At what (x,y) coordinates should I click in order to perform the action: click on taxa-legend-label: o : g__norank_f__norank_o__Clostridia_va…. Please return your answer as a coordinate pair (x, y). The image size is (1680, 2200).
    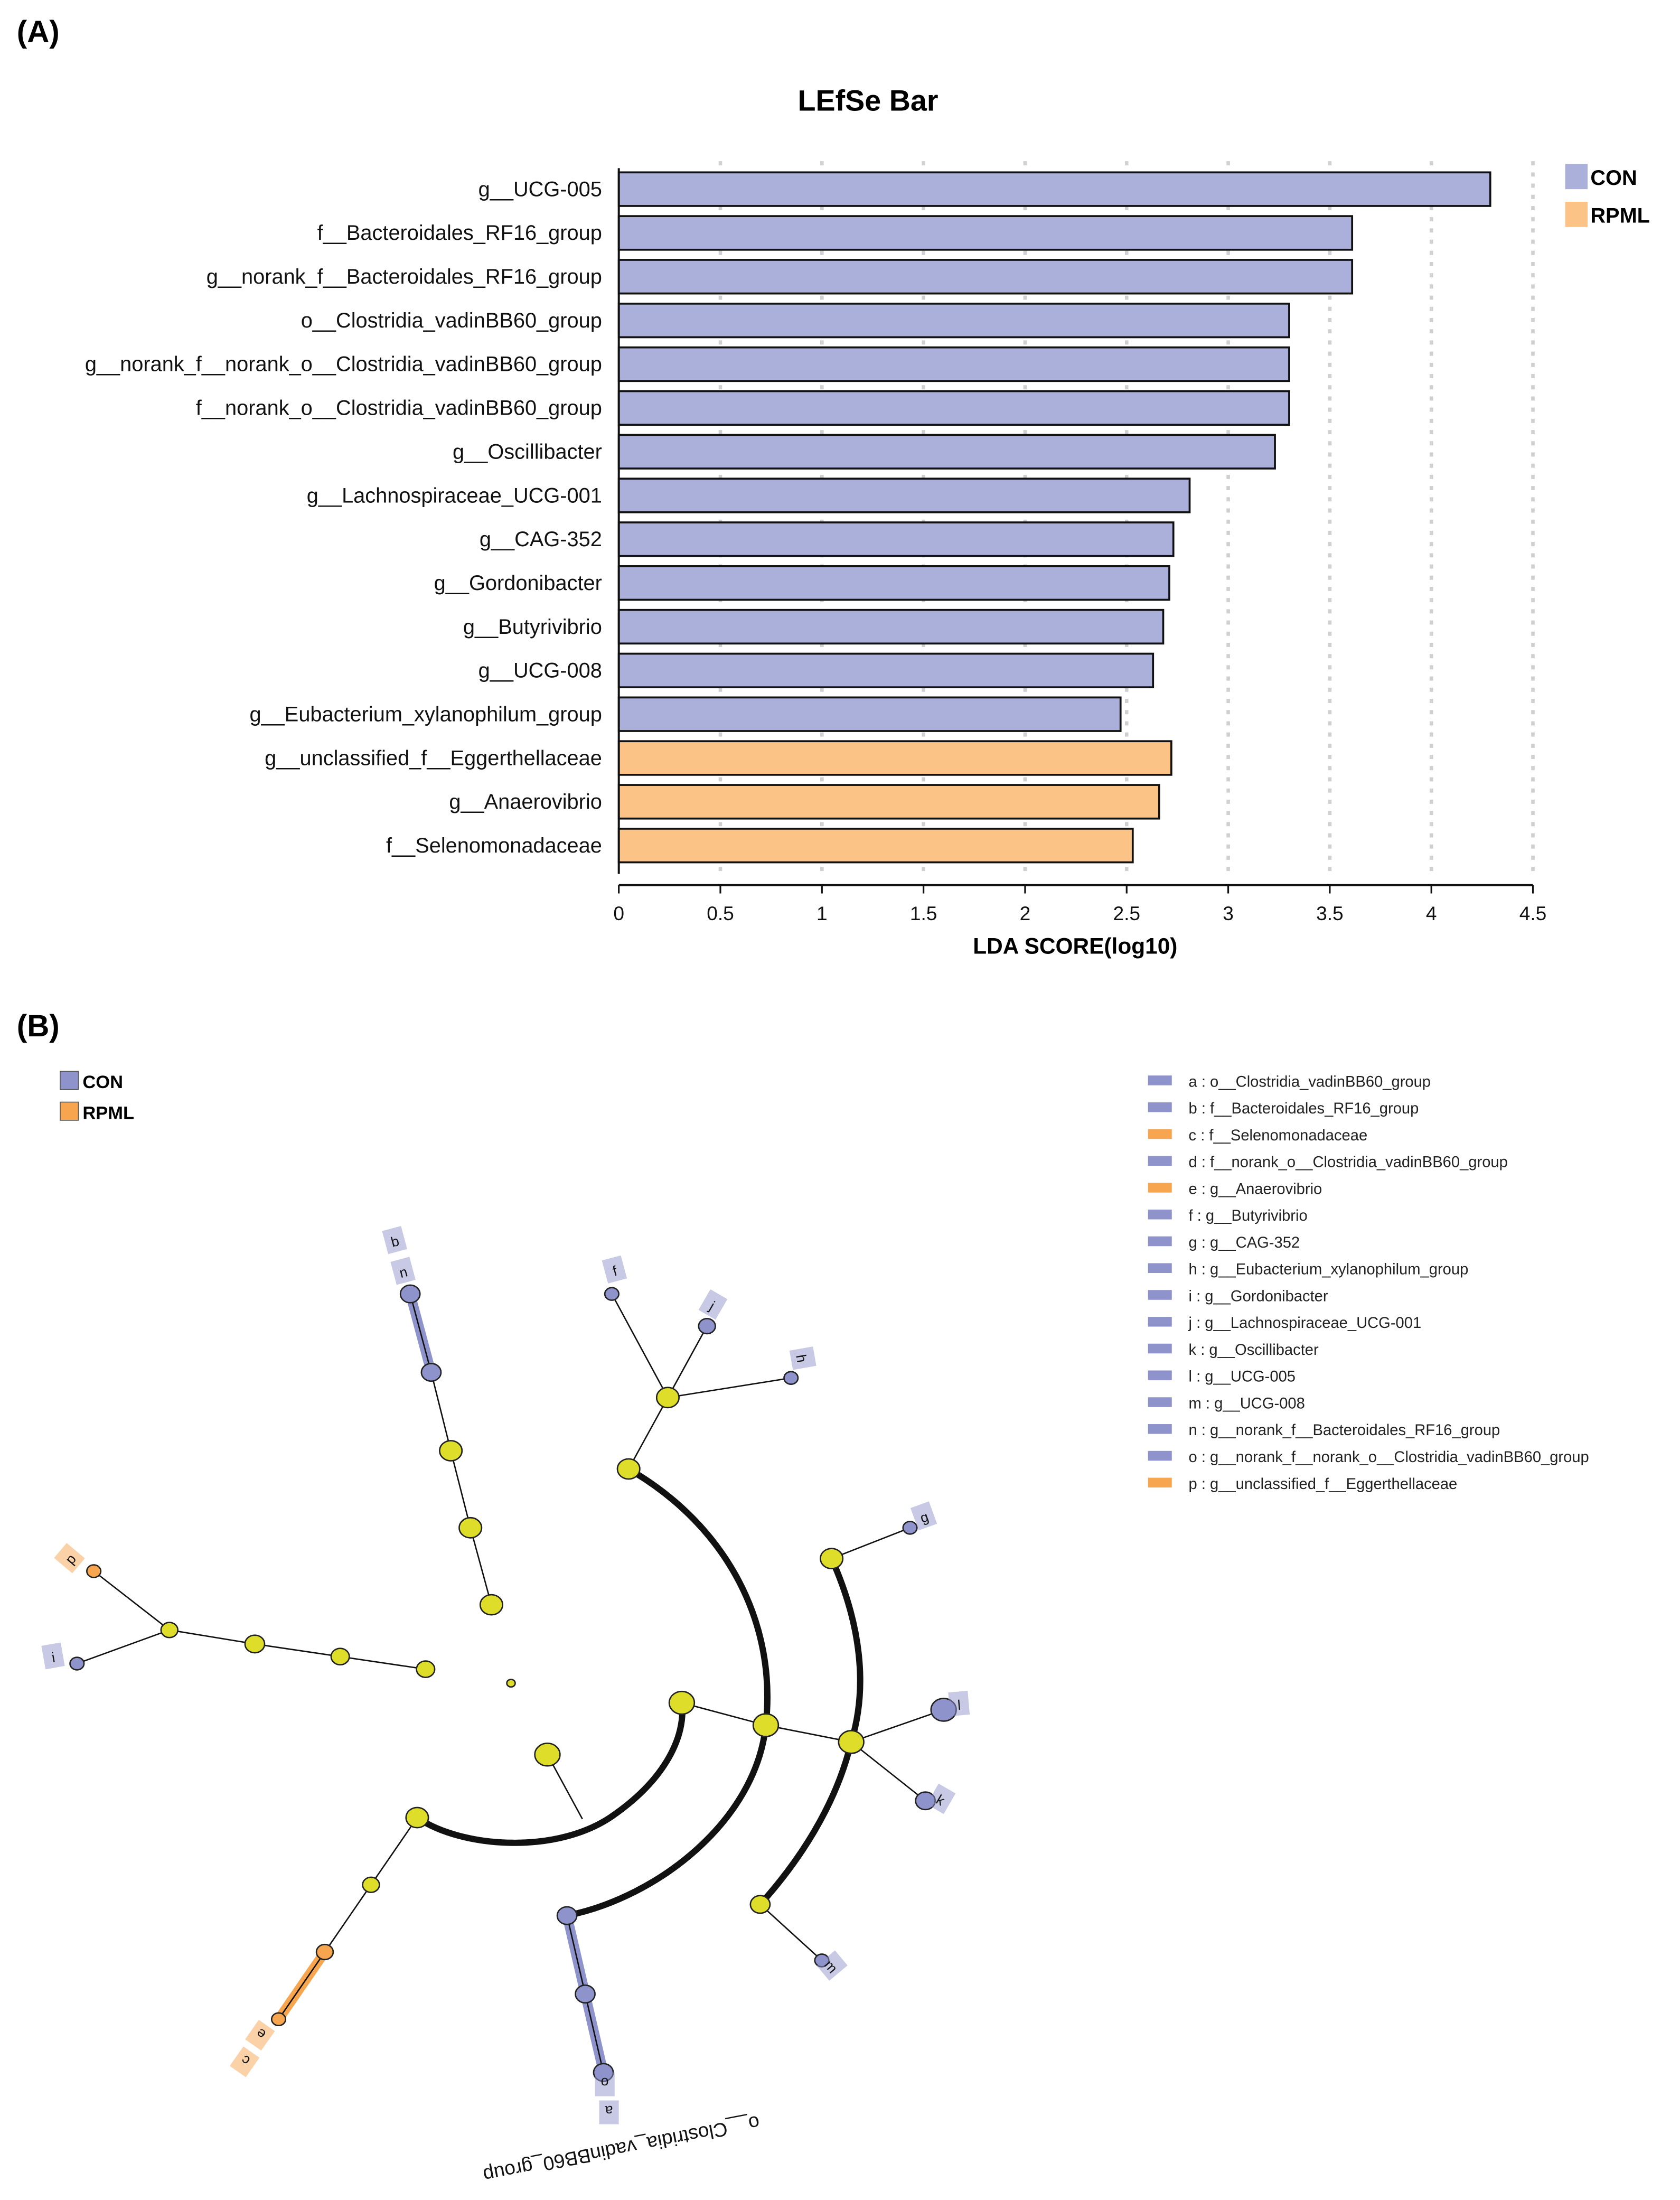
    Looking at the image, I should click on (1389, 1457).